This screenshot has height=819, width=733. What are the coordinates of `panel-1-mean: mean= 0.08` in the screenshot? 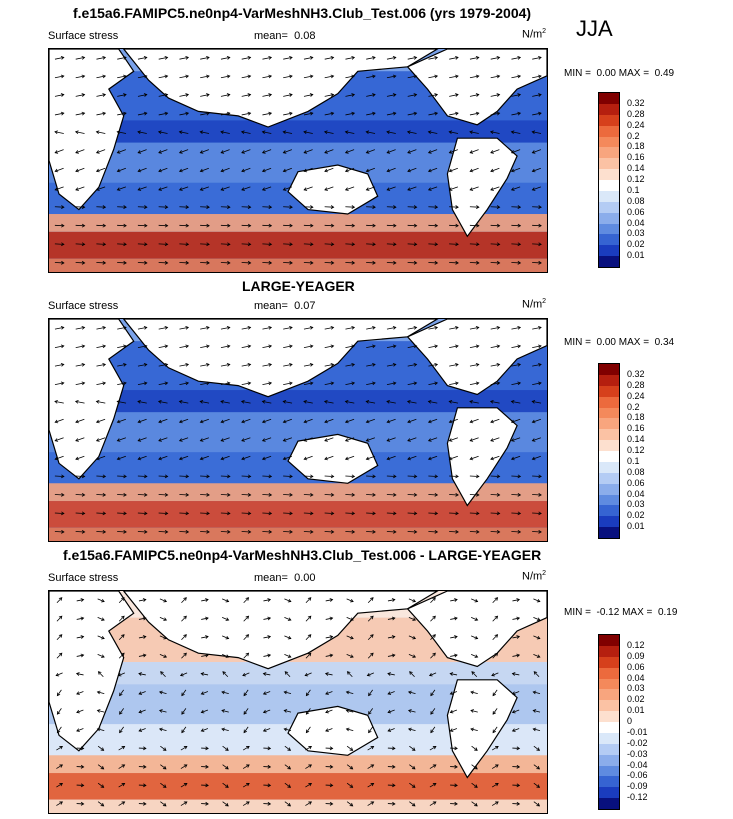 It's located at (285, 36).